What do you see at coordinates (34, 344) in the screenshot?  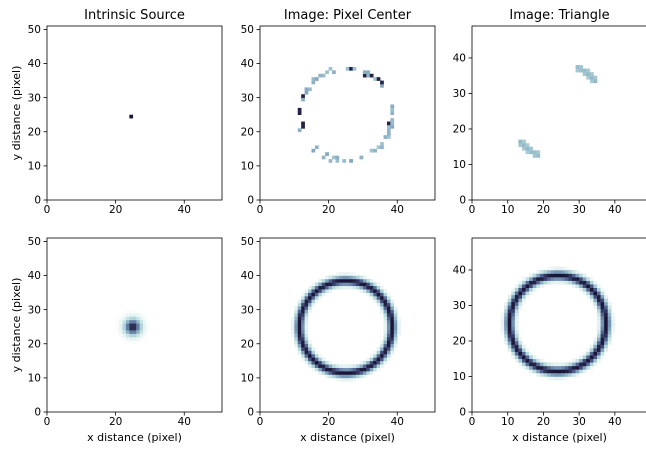 I see `y-tick-label: 20` at bounding box center [34, 344].